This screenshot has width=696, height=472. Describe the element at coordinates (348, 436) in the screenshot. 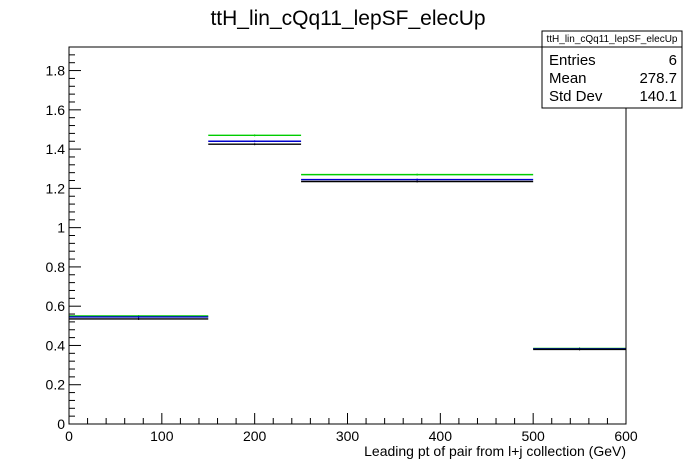

I see `x-tick-label: 300` at that location.